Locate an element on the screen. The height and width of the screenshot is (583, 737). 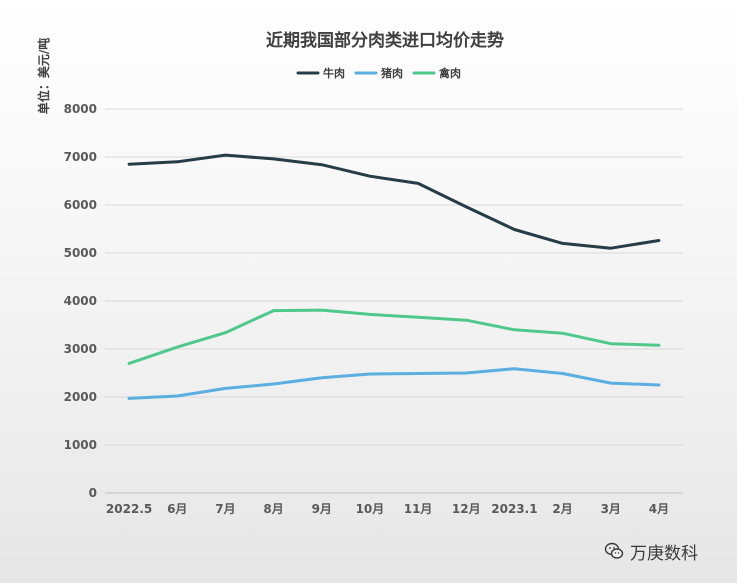
y-tick-label: 1000 is located at coordinates (80, 445).